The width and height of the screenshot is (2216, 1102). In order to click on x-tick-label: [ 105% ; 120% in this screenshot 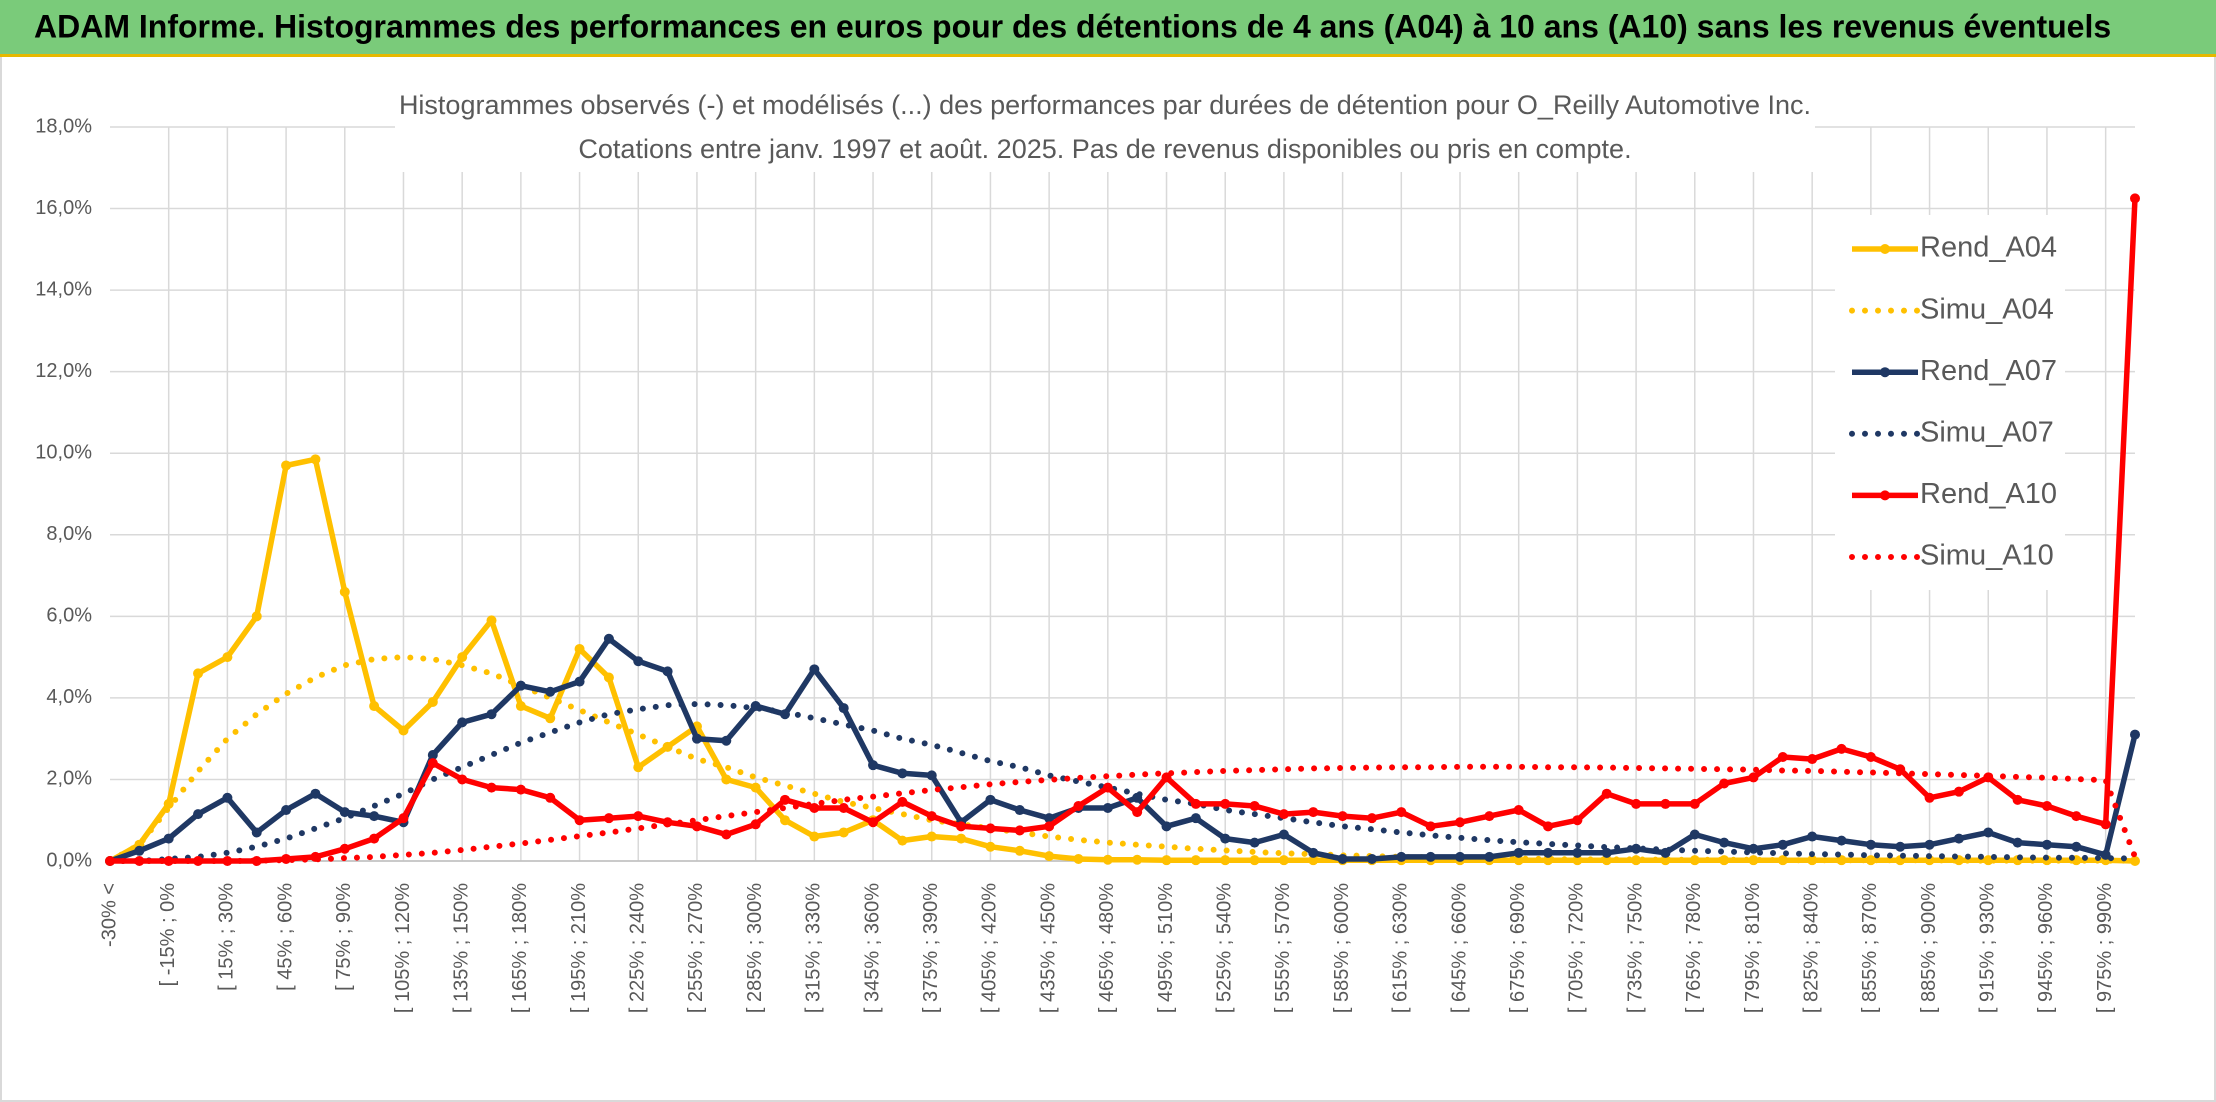, I will do `click(403, 948)`.